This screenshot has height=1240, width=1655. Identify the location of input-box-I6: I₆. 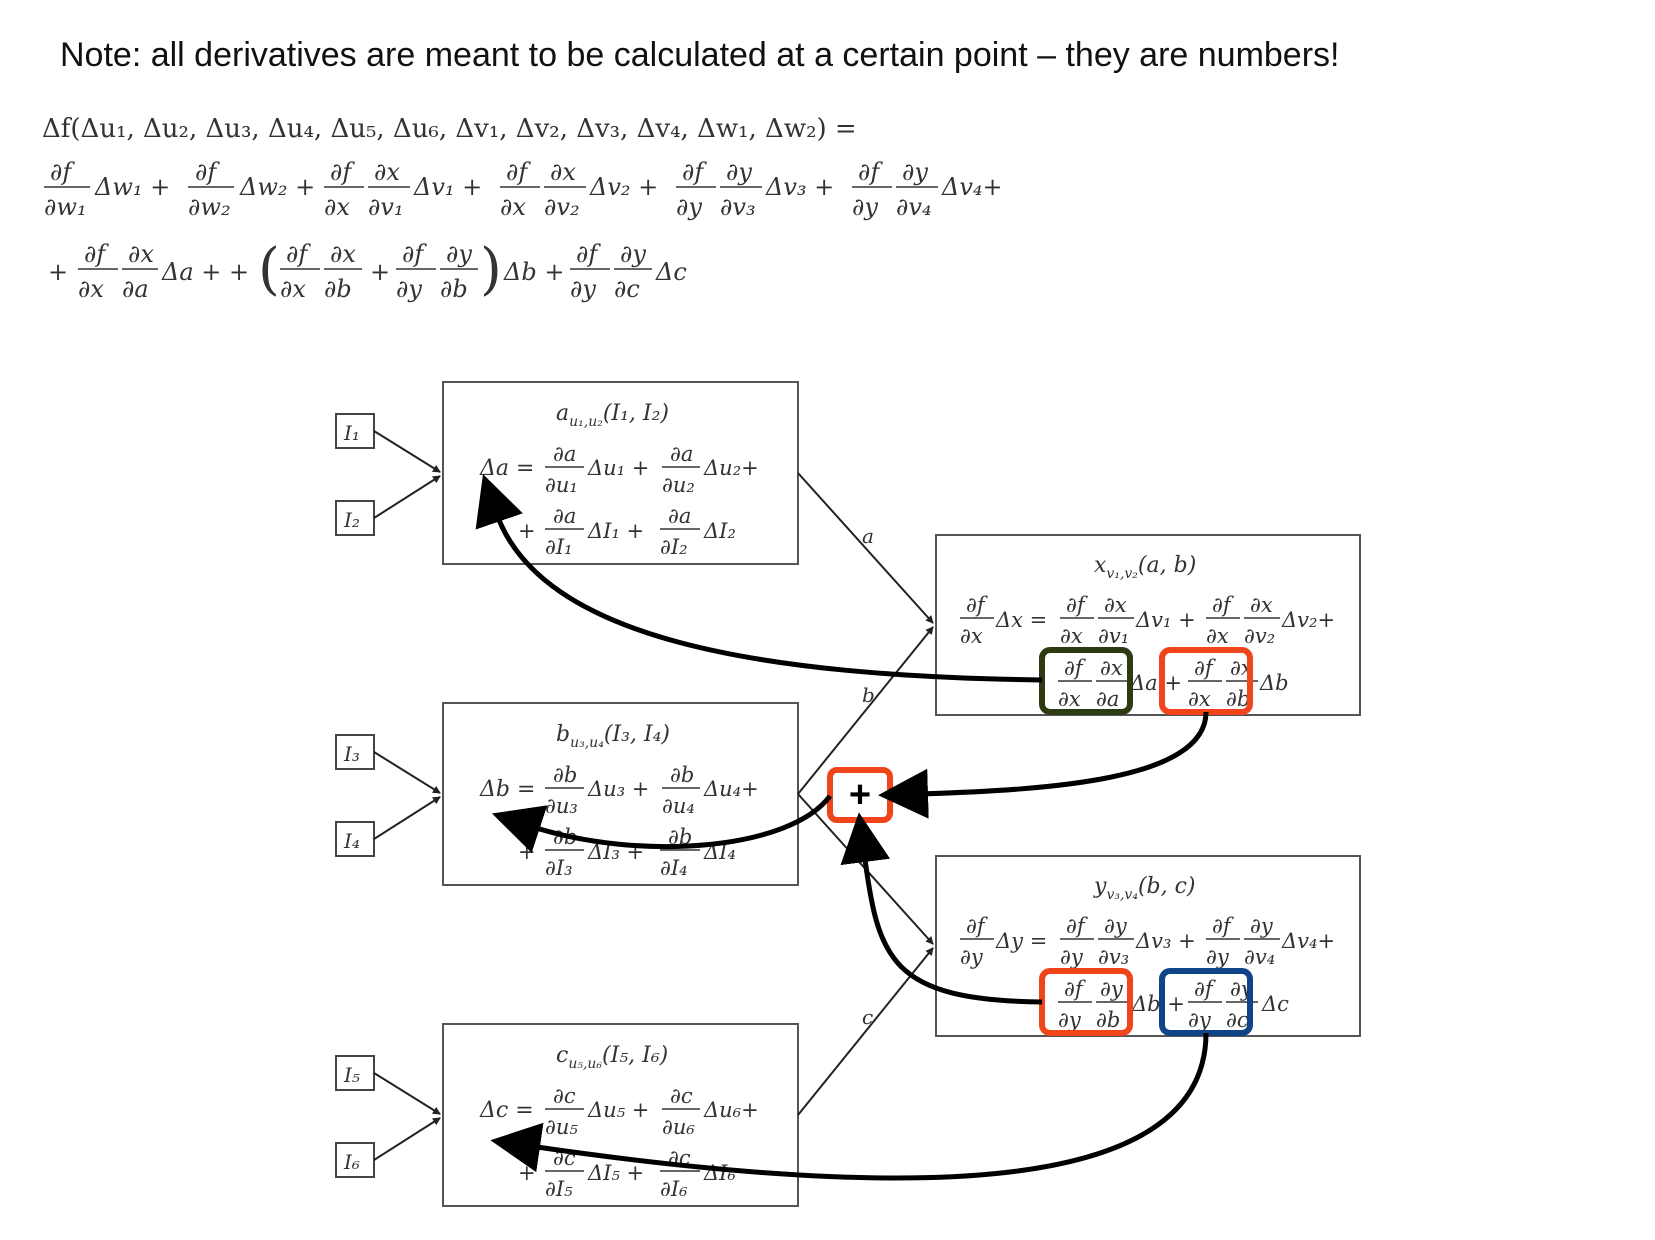
(355, 1160).